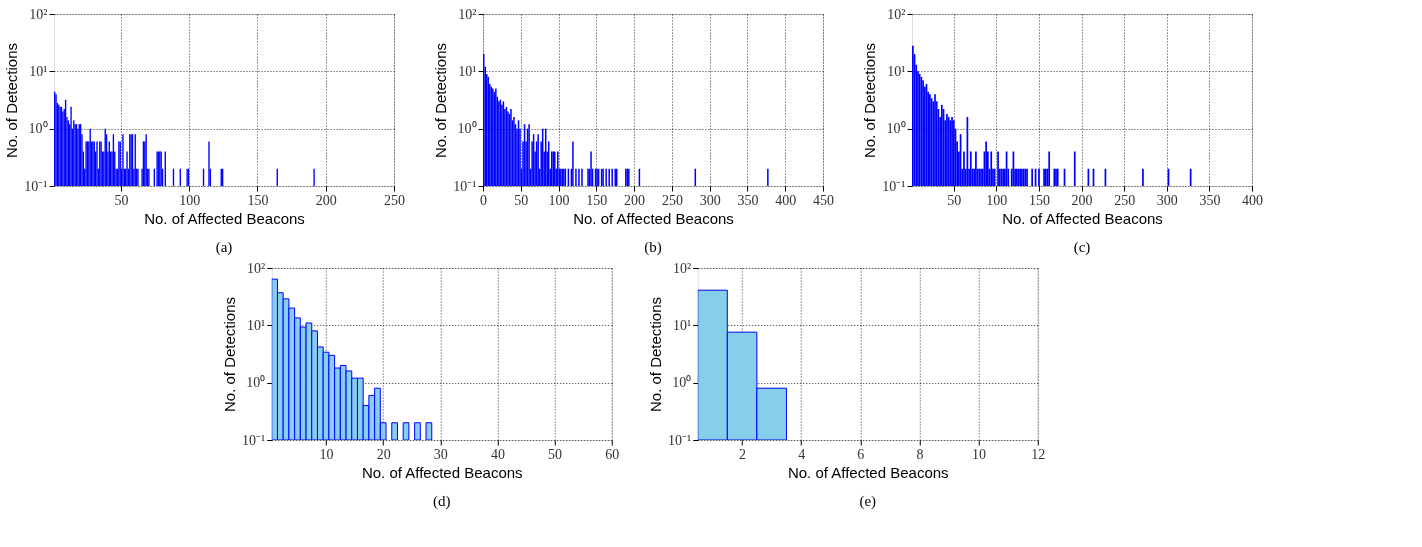 The width and height of the screenshot is (1422, 547). I want to click on x-tick-label: 60, so click(612, 454).